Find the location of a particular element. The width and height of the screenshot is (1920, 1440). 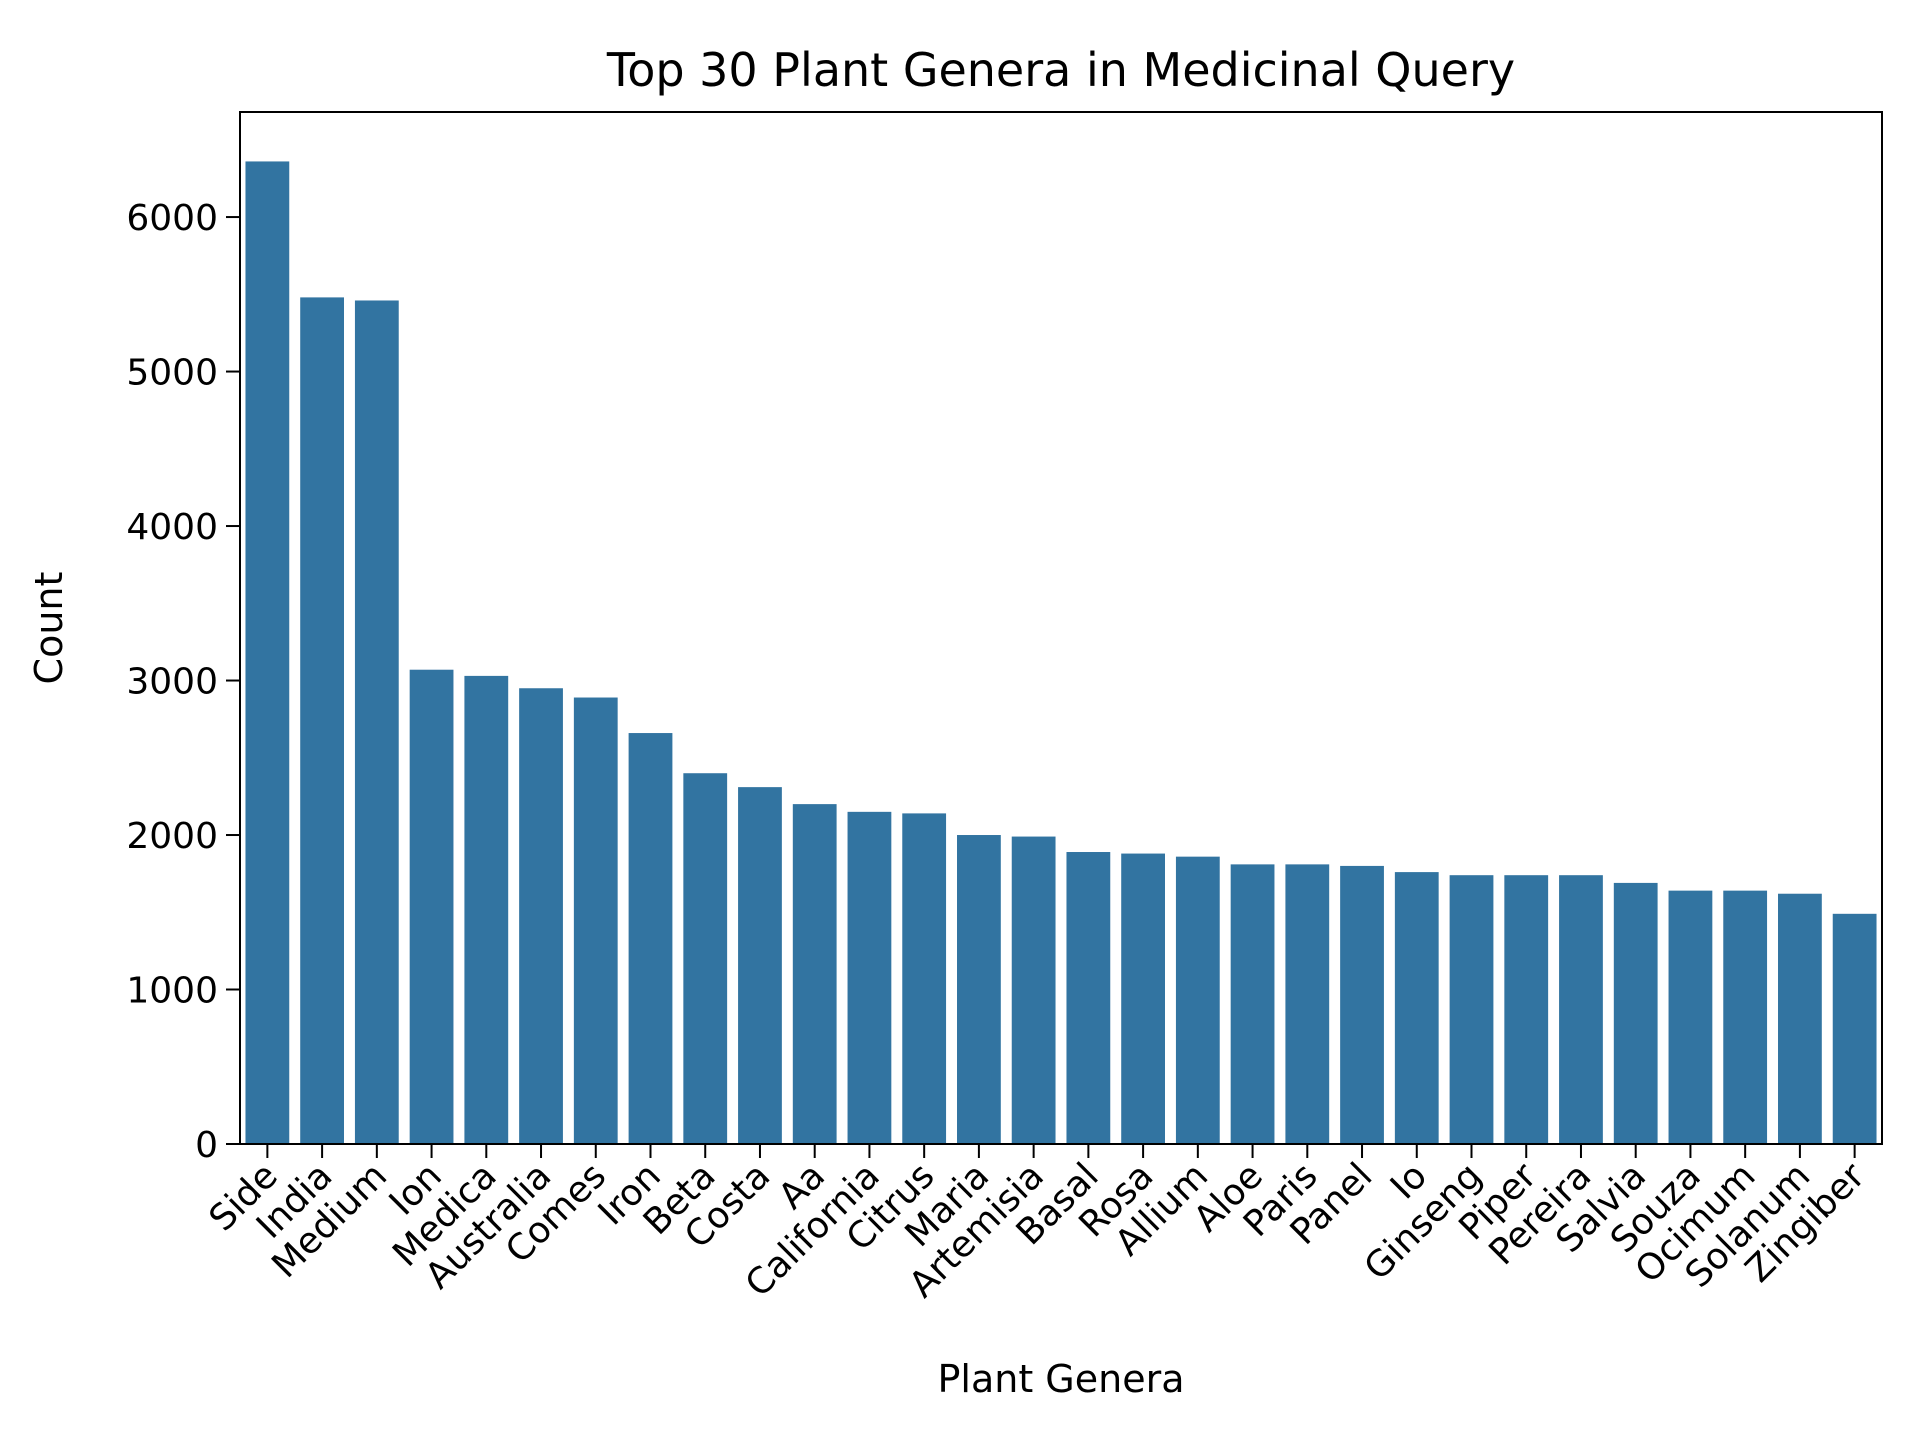

bar-artemisia is located at coordinates (1033, 990).